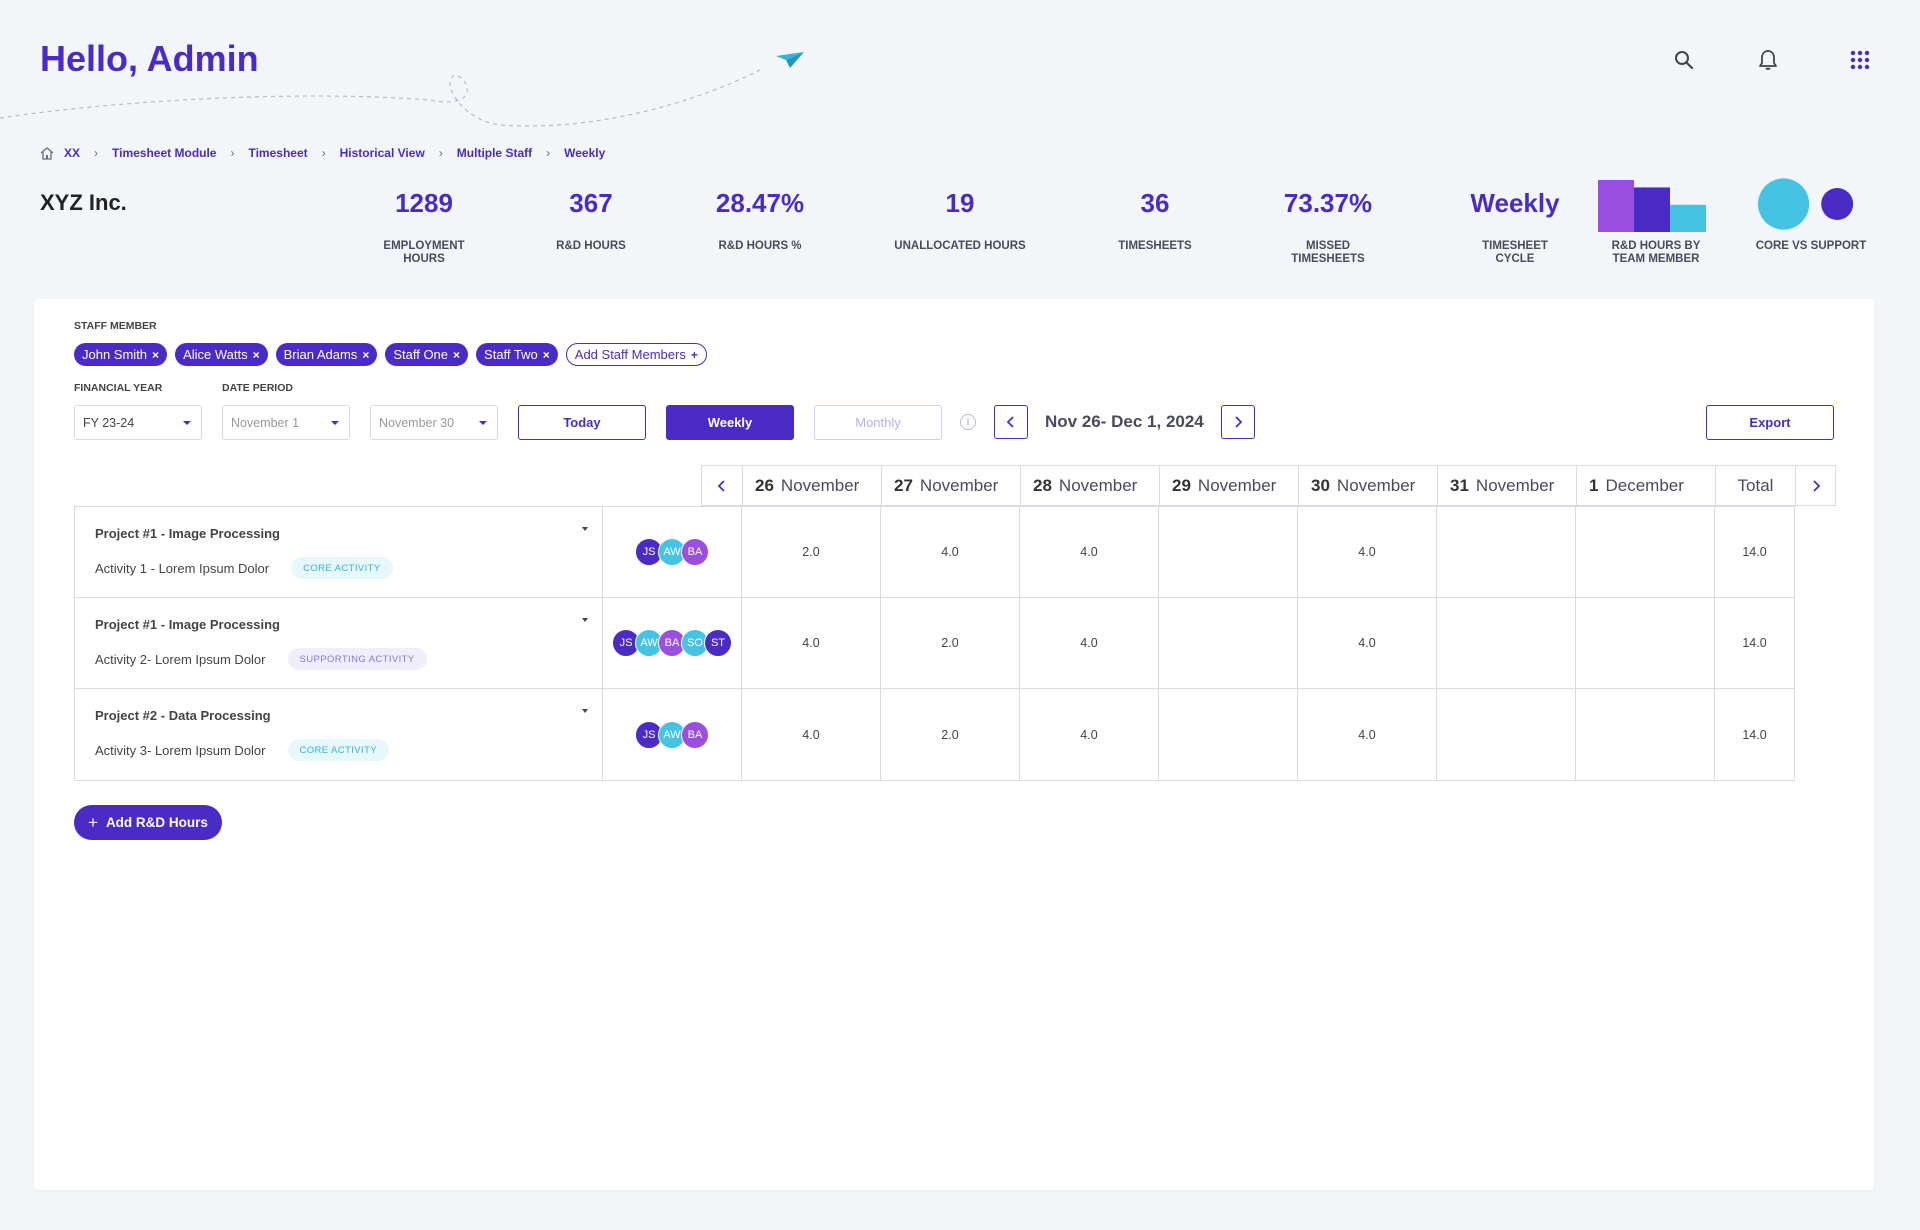  Describe the element at coordinates (1806, 204) in the screenshot. I see `core-vs-support-chart` at that location.